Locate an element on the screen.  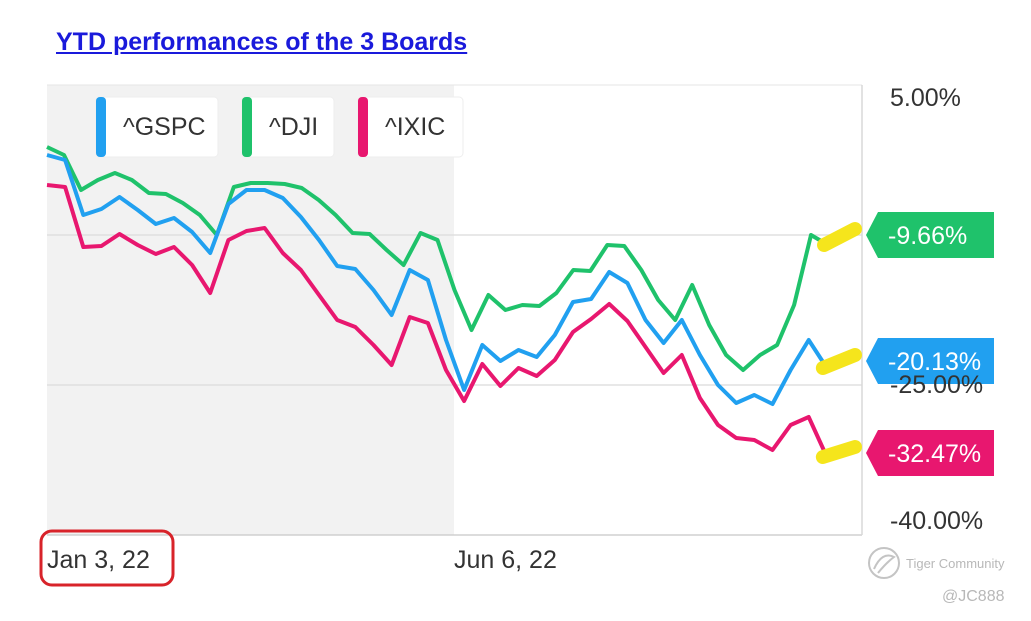
end-label-value: -9.66% is located at coordinates (927, 236).